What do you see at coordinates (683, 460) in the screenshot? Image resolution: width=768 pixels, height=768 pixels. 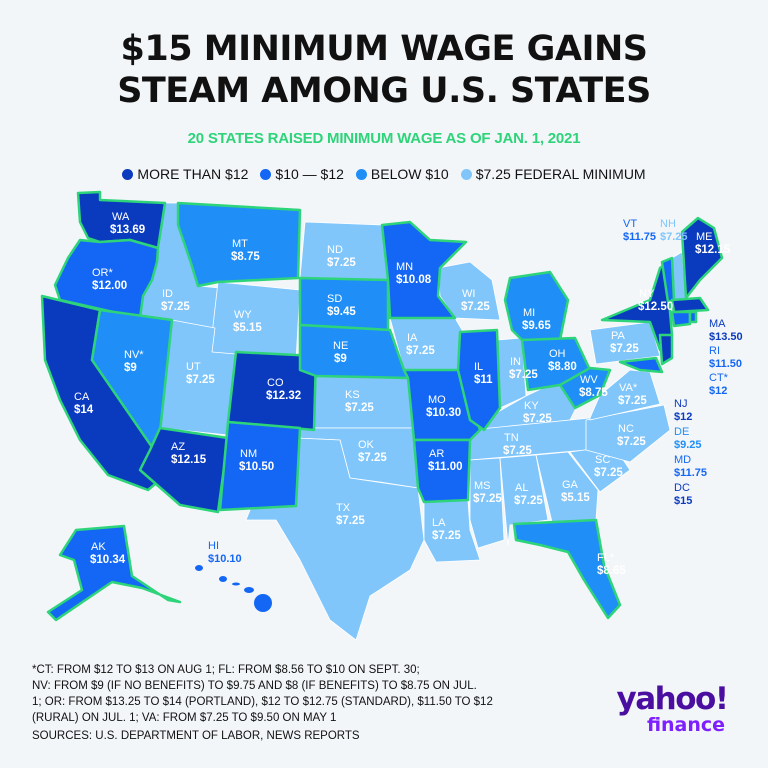 I see `label-MD-name: MD` at bounding box center [683, 460].